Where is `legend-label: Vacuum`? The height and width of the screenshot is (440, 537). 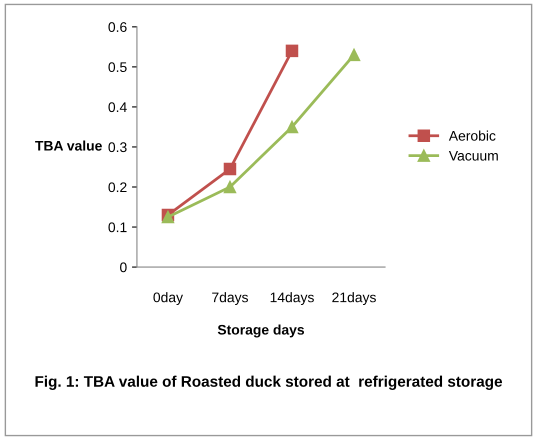 legend-label: Vacuum is located at coordinates (473, 155).